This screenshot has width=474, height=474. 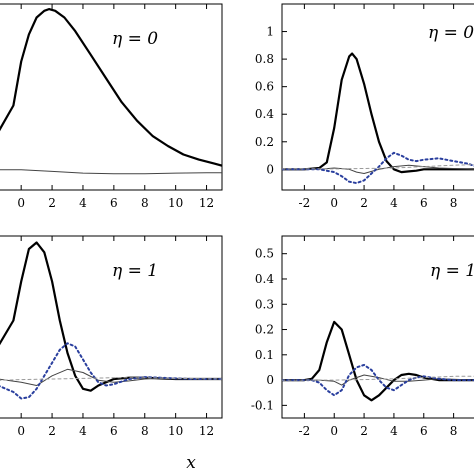 What do you see at coordinates (270, 32) in the screenshot?
I see `y-tick-label: 1` at bounding box center [270, 32].